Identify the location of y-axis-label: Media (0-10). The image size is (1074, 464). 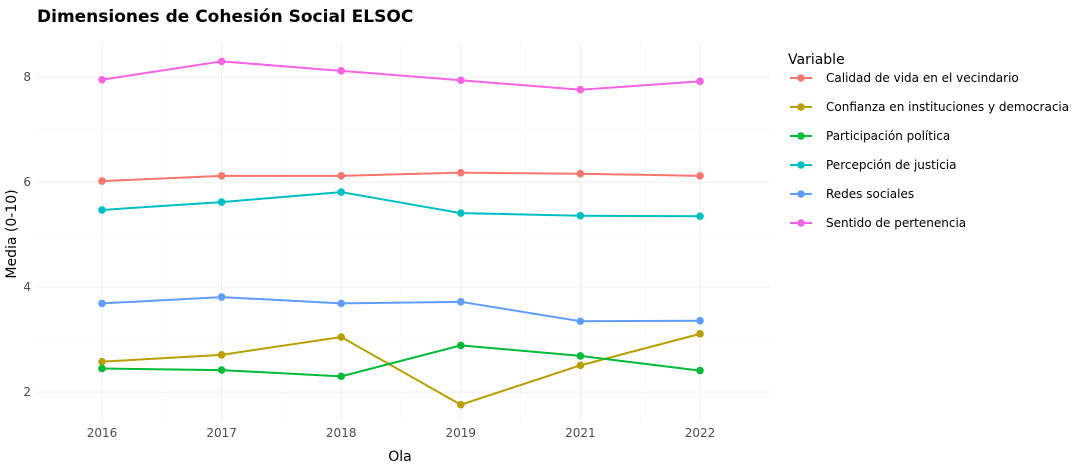
(12, 233).